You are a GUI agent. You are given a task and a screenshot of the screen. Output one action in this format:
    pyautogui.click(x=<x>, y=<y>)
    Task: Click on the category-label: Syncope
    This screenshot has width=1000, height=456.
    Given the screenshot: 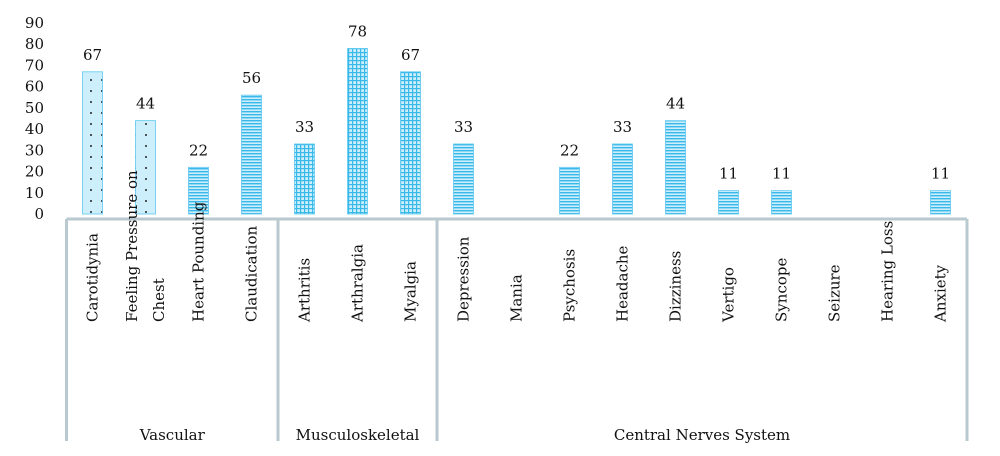 What is the action you would take?
    pyautogui.click(x=782, y=290)
    